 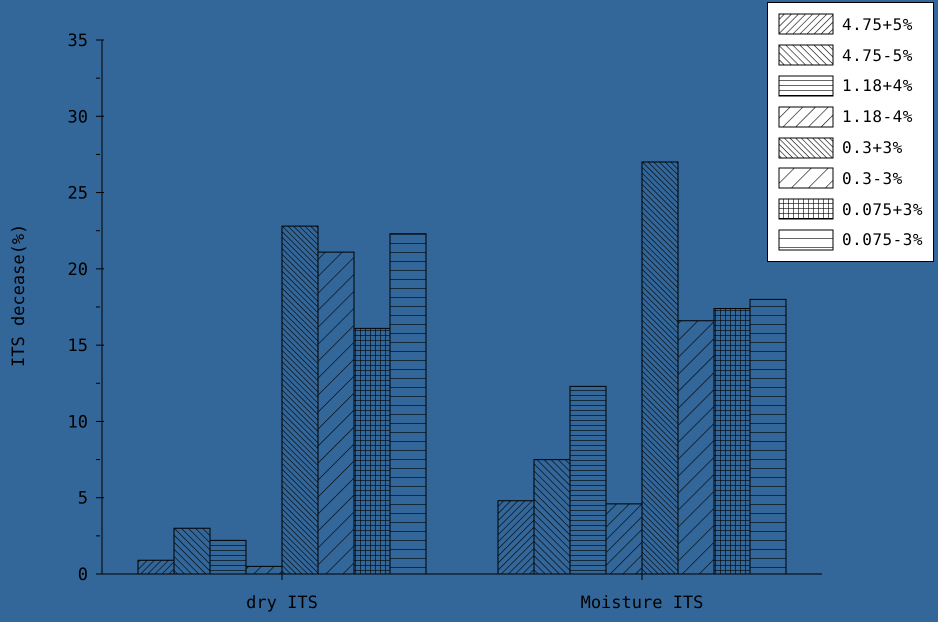 What do you see at coordinates (78, 346) in the screenshot?
I see `y-tick-label: 15` at bounding box center [78, 346].